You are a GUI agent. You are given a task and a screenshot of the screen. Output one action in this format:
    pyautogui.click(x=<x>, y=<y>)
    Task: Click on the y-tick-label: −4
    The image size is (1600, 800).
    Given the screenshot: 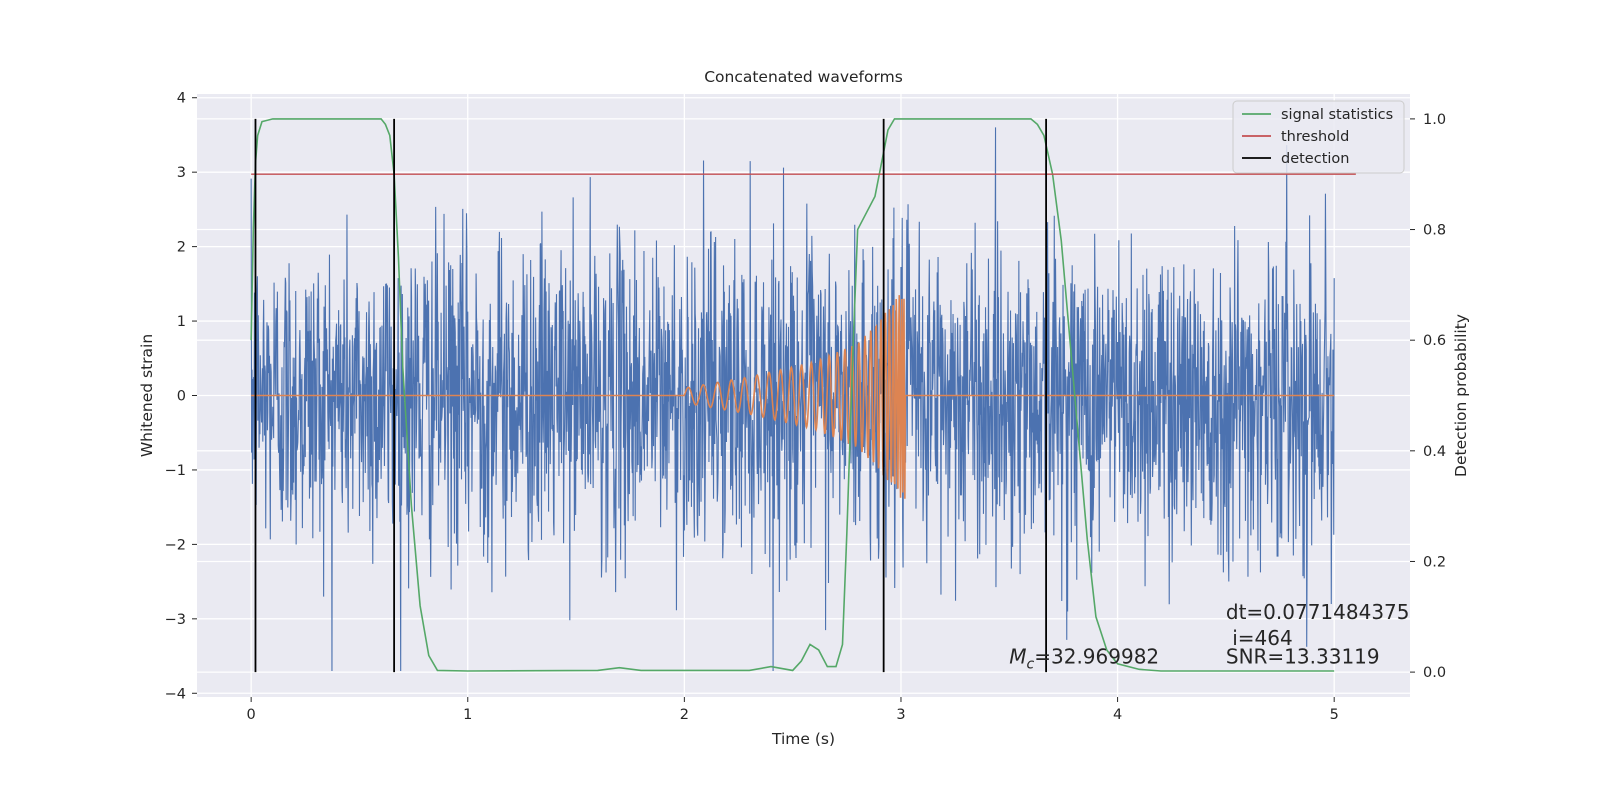 What is the action you would take?
    pyautogui.click(x=175, y=694)
    